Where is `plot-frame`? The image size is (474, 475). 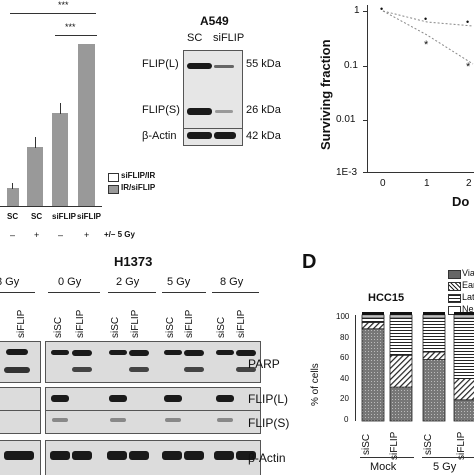 plot-frame is located at coordinates (420, 89).